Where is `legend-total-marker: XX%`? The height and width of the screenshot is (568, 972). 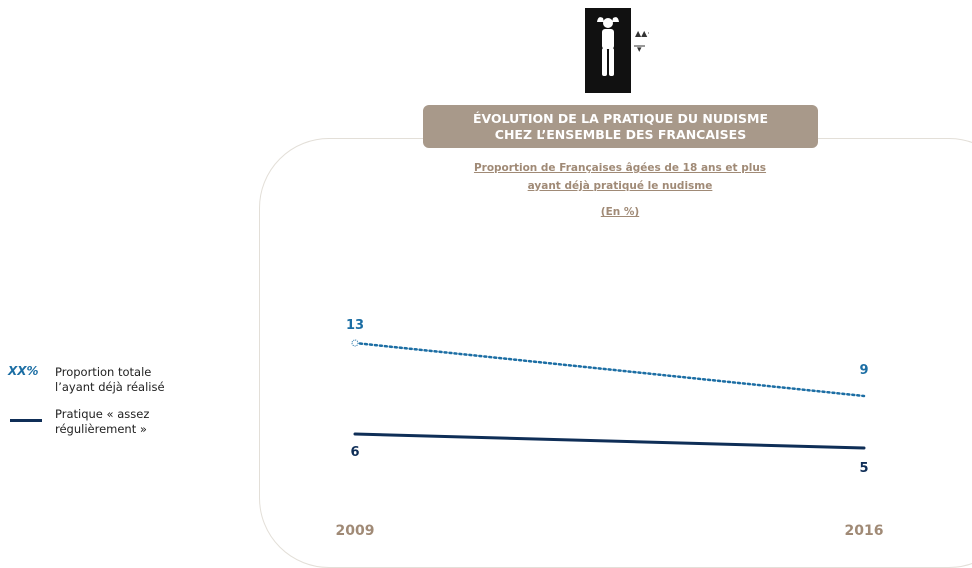
legend-total-marker: XX% is located at coordinates (23, 371).